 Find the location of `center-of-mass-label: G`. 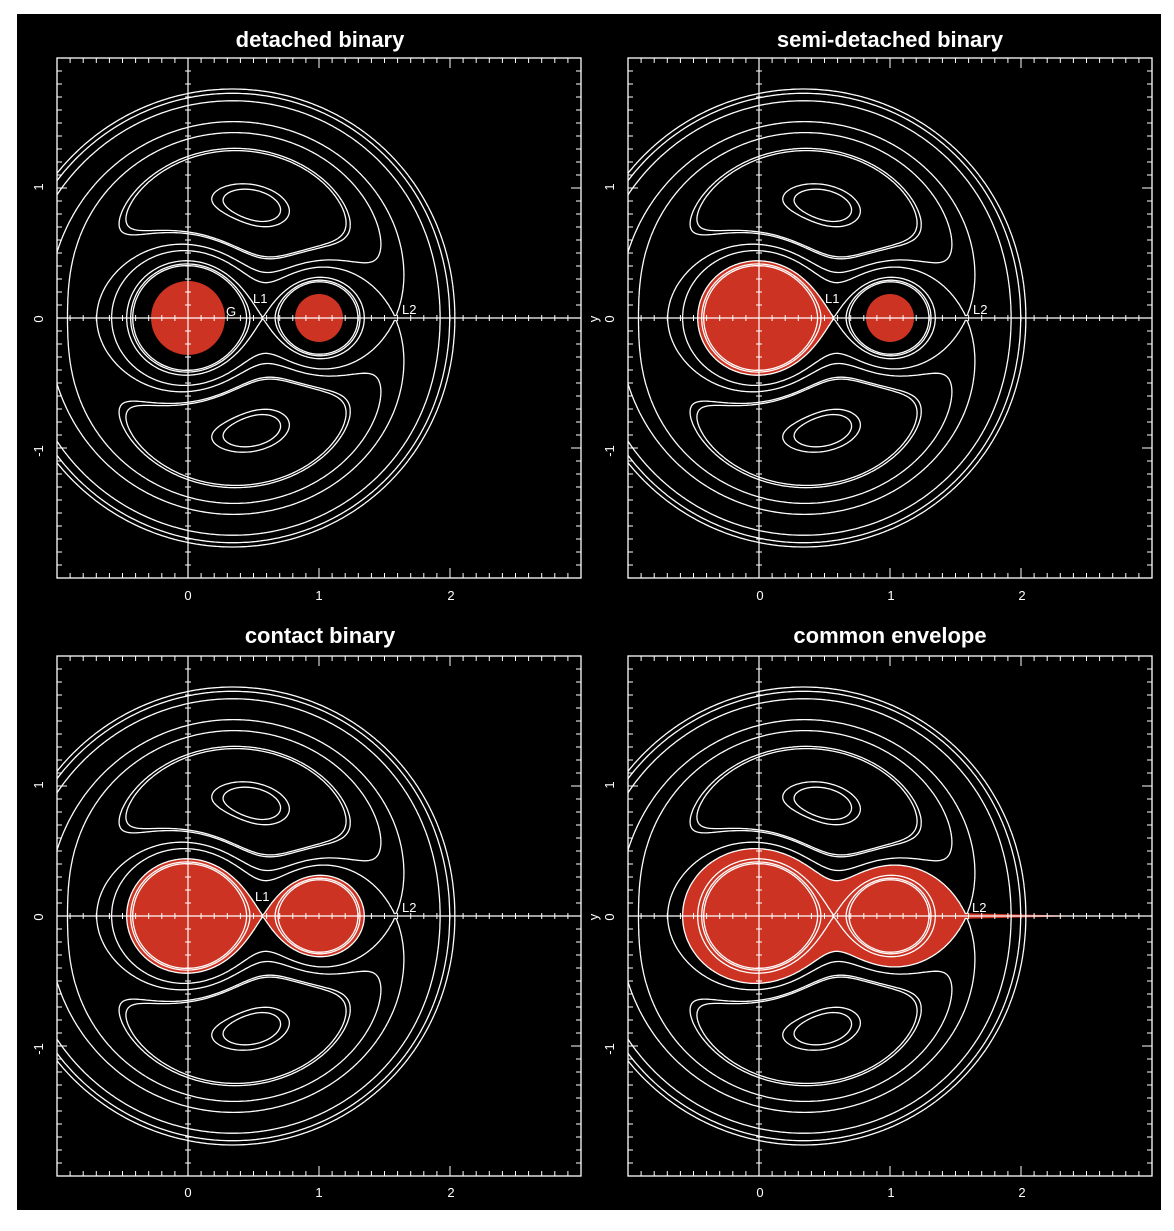

center-of-mass-label: G is located at coordinates (231, 311).